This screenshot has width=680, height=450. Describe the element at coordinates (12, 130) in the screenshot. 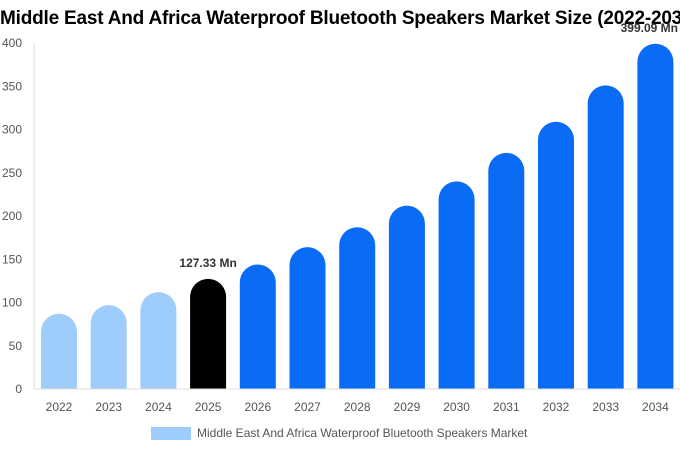

I see `y-tick-label: 300` at that location.